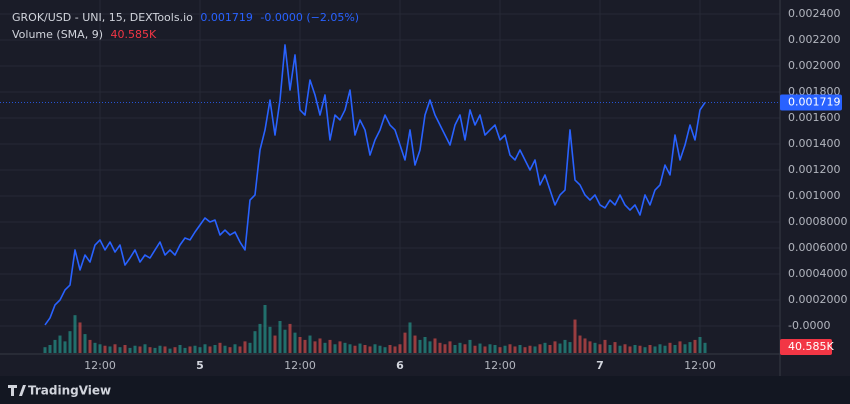 The width and height of the screenshot is (850, 404). Describe the element at coordinates (57, 34) in the screenshot. I see `volume-label: Volume (SMA, 9)` at that location.